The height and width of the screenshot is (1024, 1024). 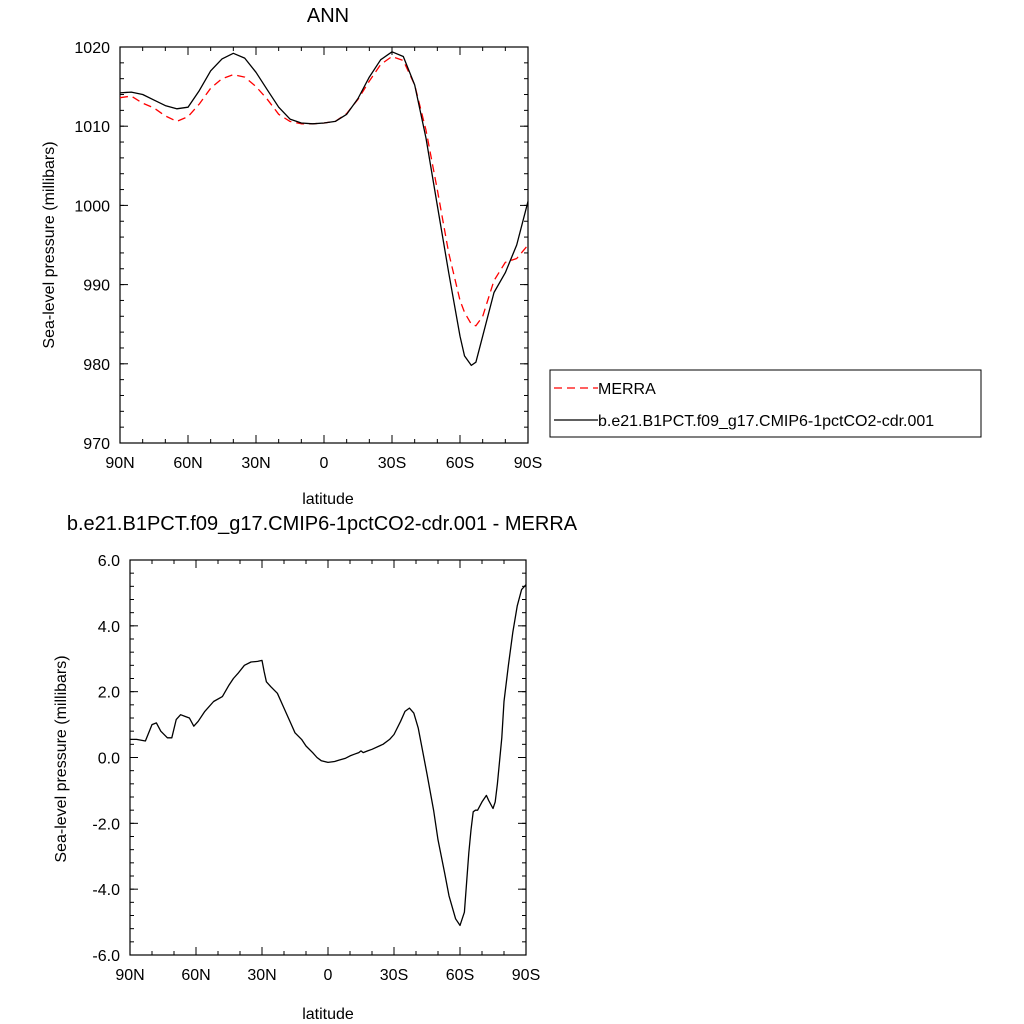 What do you see at coordinates (49, 244) in the screenshot?
I see `y-axis-label: Sea-level pressure (millibars)` at bounding box center [49, 244].